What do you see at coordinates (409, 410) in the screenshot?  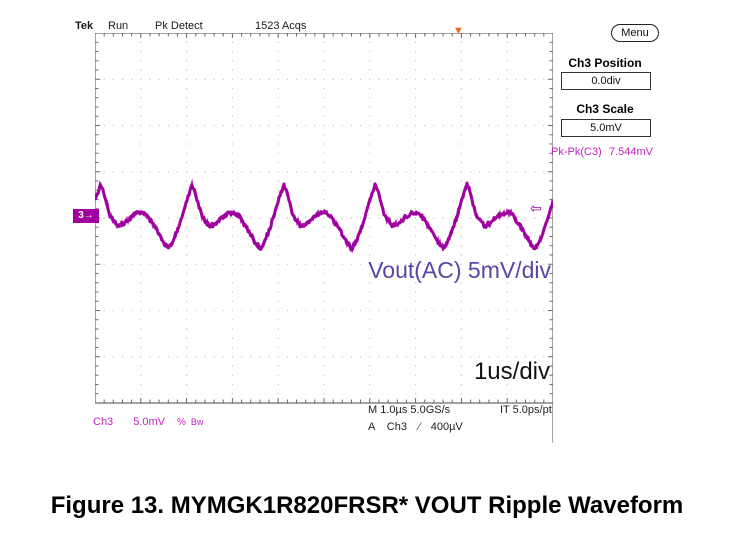 I see `timebase-readout: M 1.0µs 5.0GS/s` at bounding box center [409, 410].